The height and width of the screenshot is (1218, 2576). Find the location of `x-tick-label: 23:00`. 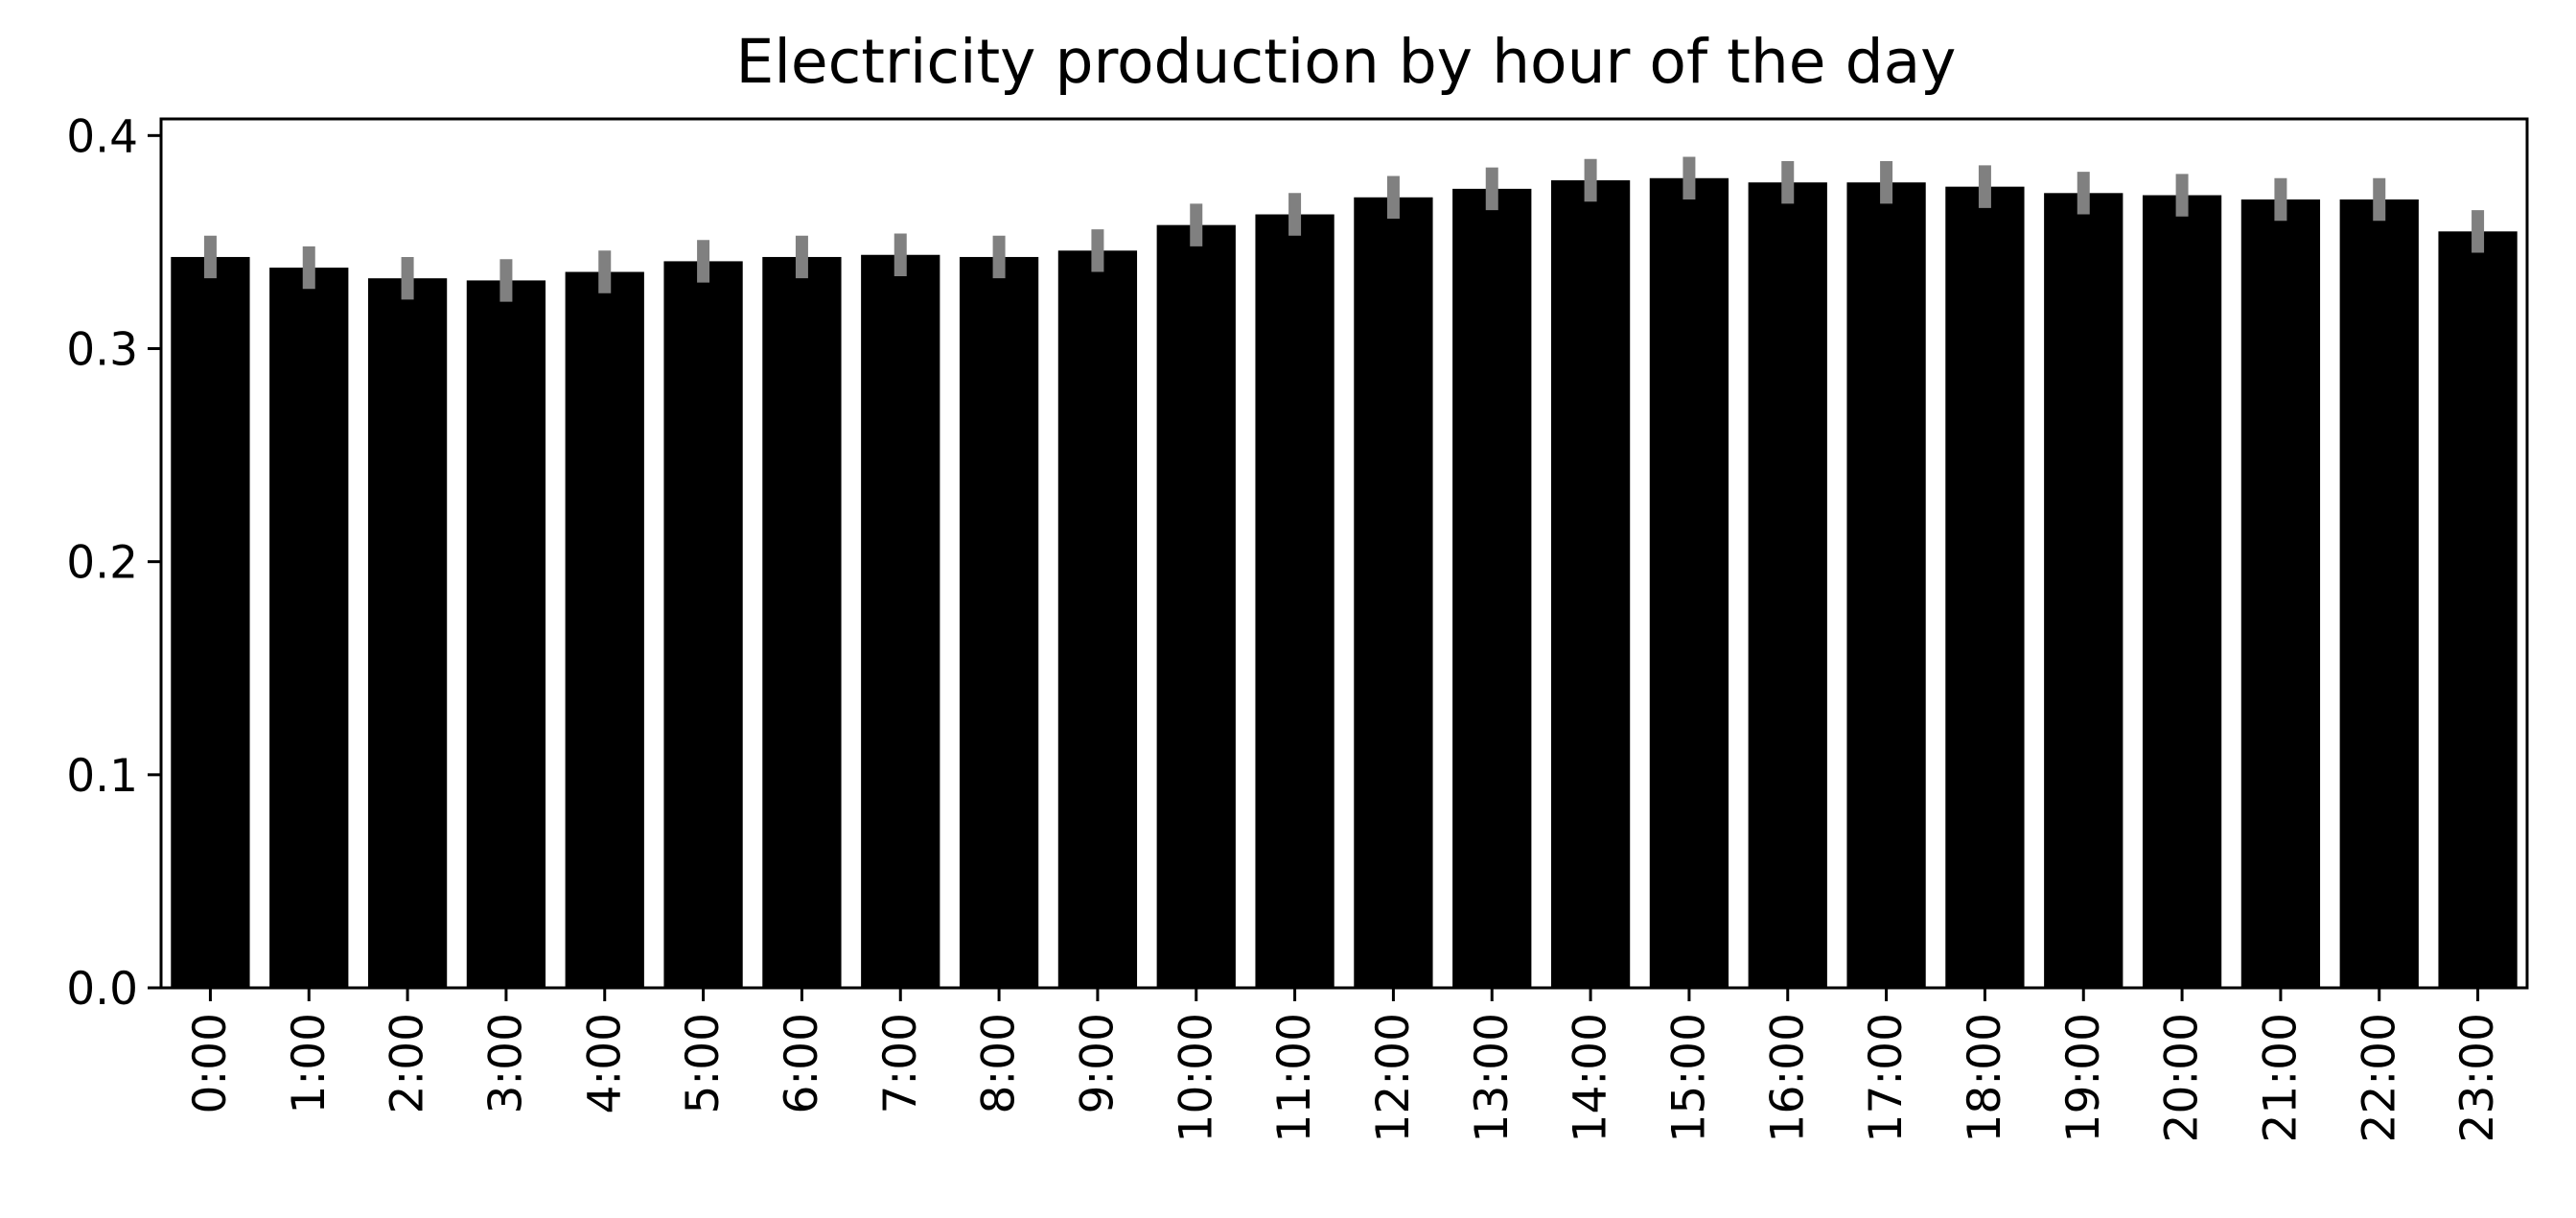

x-tick-label: 23:00 is located at coordinates (2478, 1077).